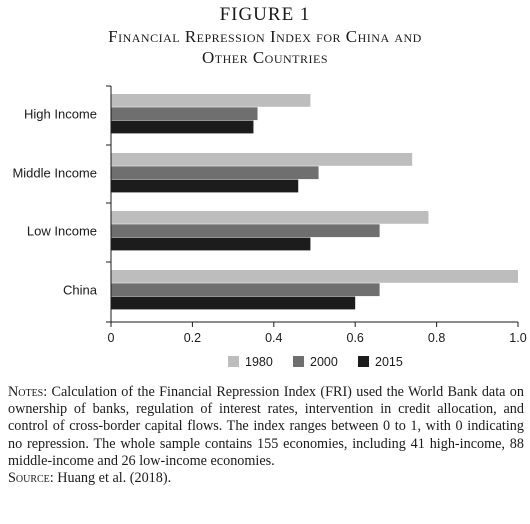  I want to click on legend-swatch-2015, so click(363, 361).